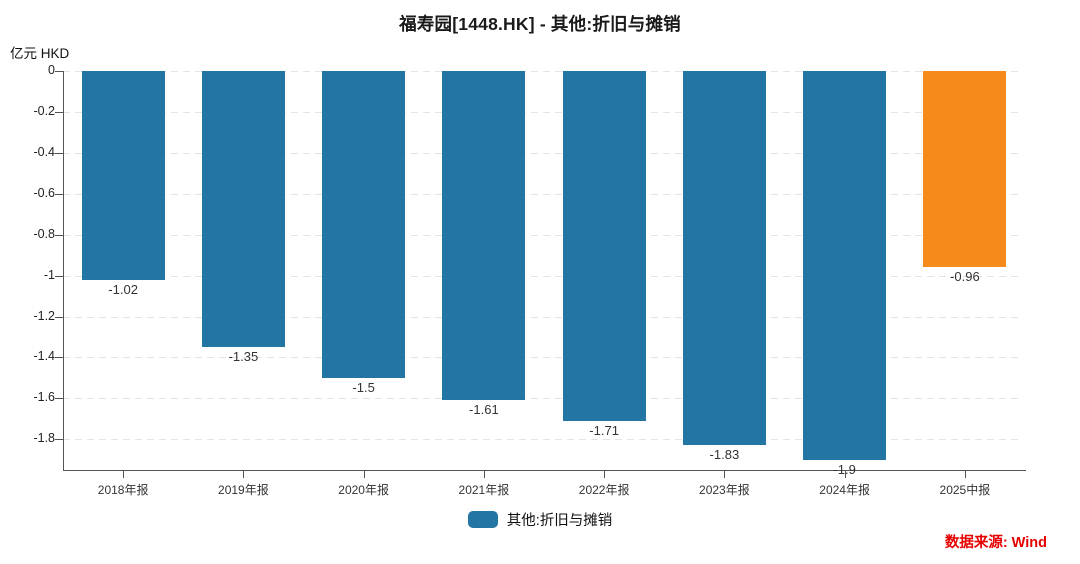 The image size is (1080, 564). I want to click on x-axis-tick-label: 2024年报, so click(844, 490).